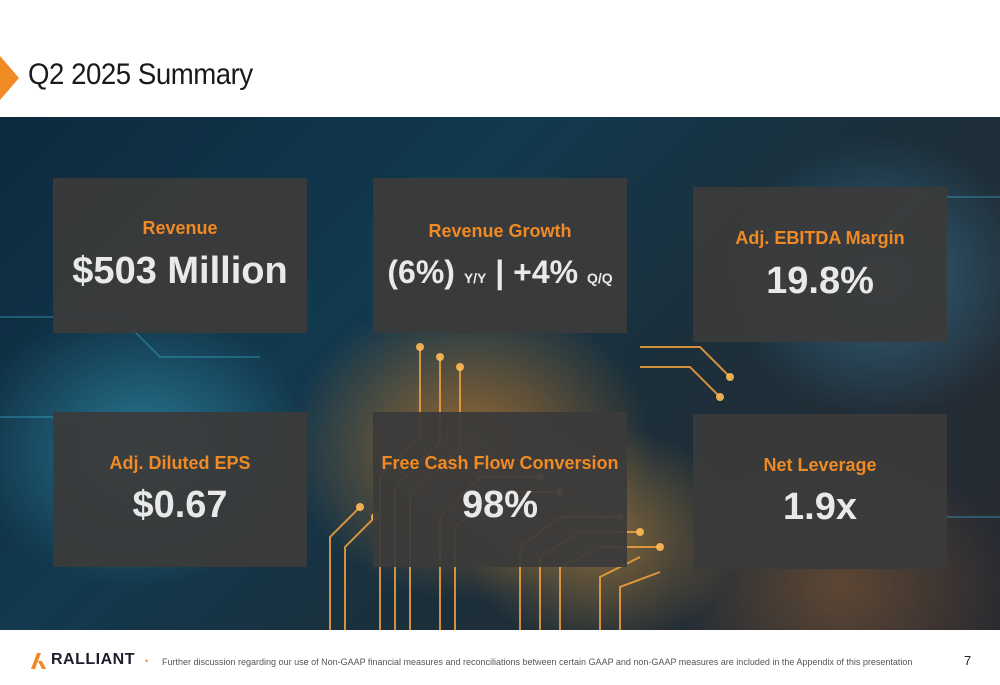  What do you see at coordinates (180, 463) in the screenshot?
I see `diluted-eps-label: Adj. Diluted EPS` at bounding box center [180, 463].